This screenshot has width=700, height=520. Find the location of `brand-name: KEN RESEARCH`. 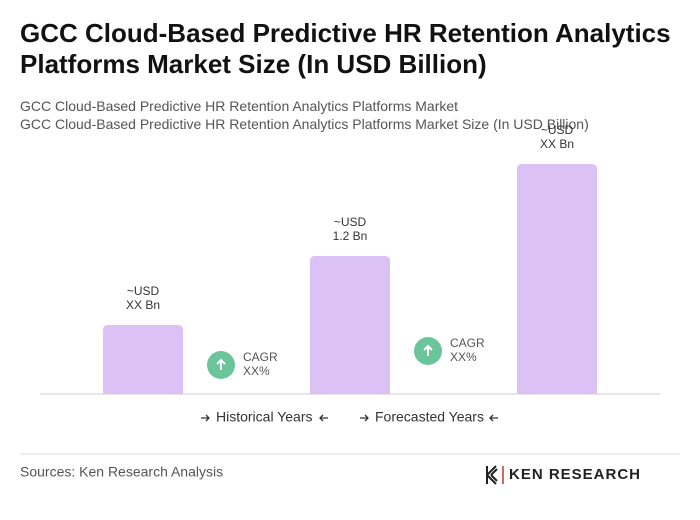

brand-name: KEN RESEARCH is located at coordinates (575, 474).